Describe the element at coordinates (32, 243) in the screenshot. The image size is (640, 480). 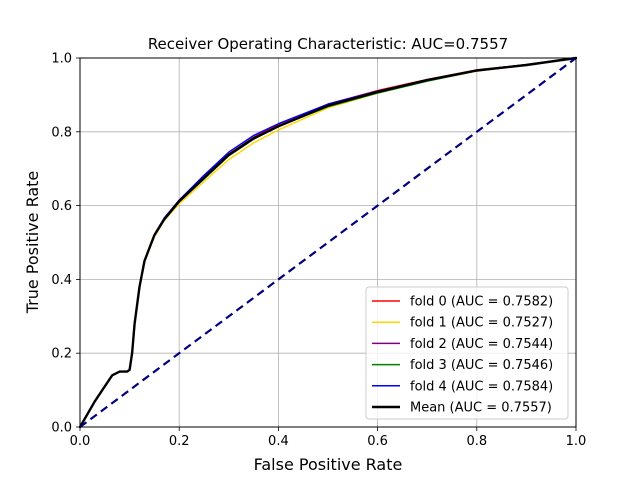
I see `y-axis-label: True Positive Rate` at that location.